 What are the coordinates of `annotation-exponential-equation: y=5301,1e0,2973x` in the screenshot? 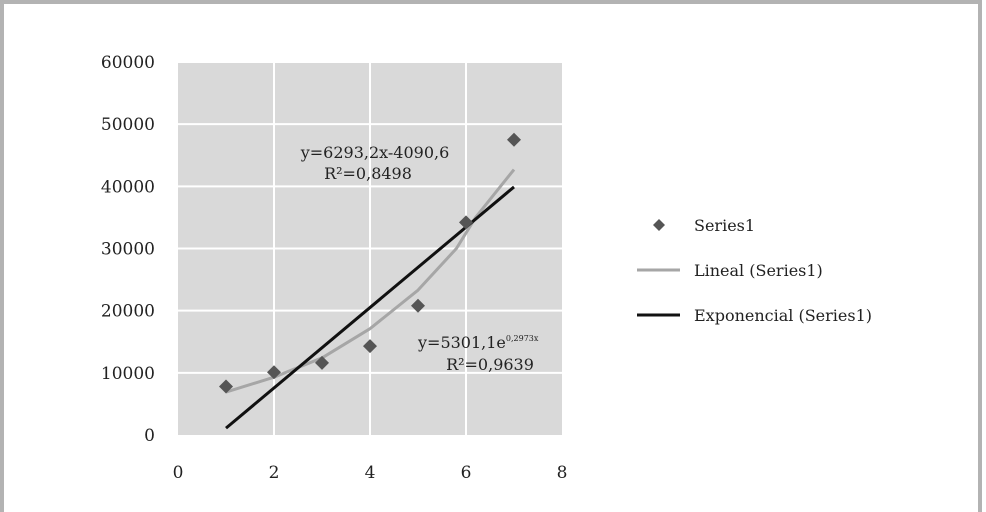 It's located at (478, 342).